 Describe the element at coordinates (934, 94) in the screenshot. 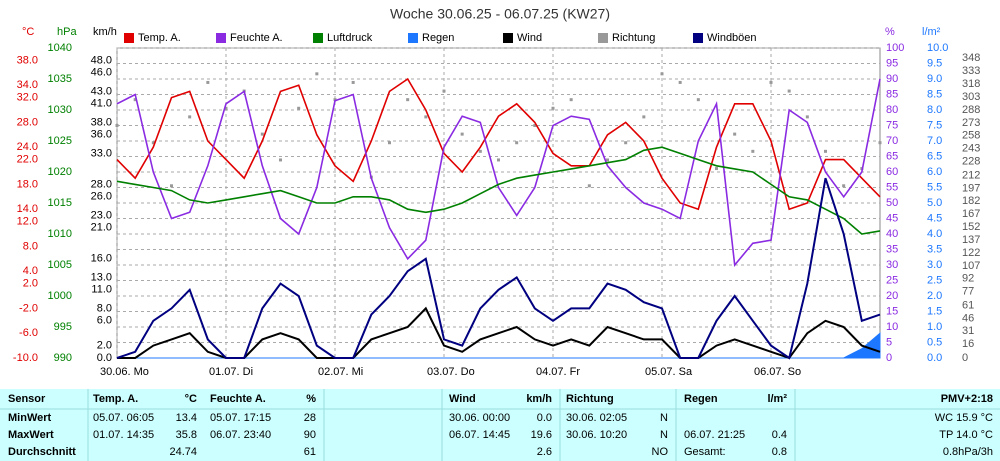

I see `y-tick-label: 8.5` at that location.